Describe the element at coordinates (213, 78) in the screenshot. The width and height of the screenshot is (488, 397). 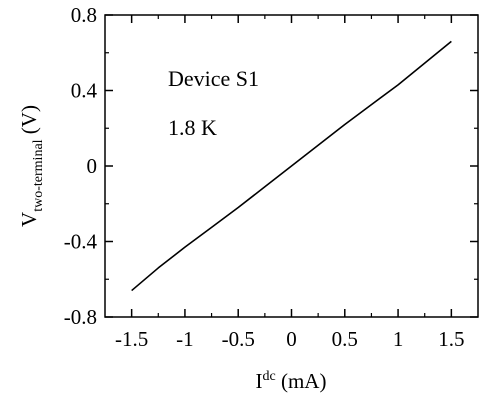
I see `annotation-device: Device S1` at that location.